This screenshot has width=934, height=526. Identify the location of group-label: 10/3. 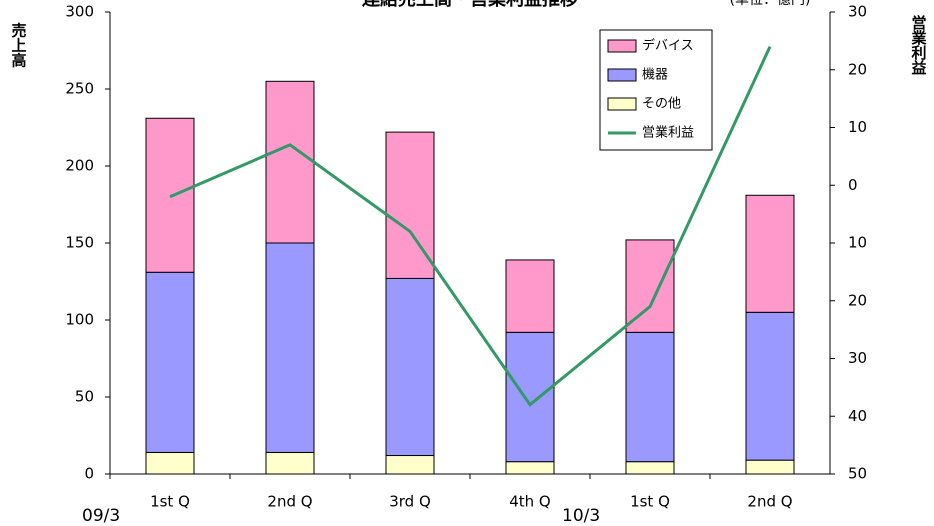
(581, 516).